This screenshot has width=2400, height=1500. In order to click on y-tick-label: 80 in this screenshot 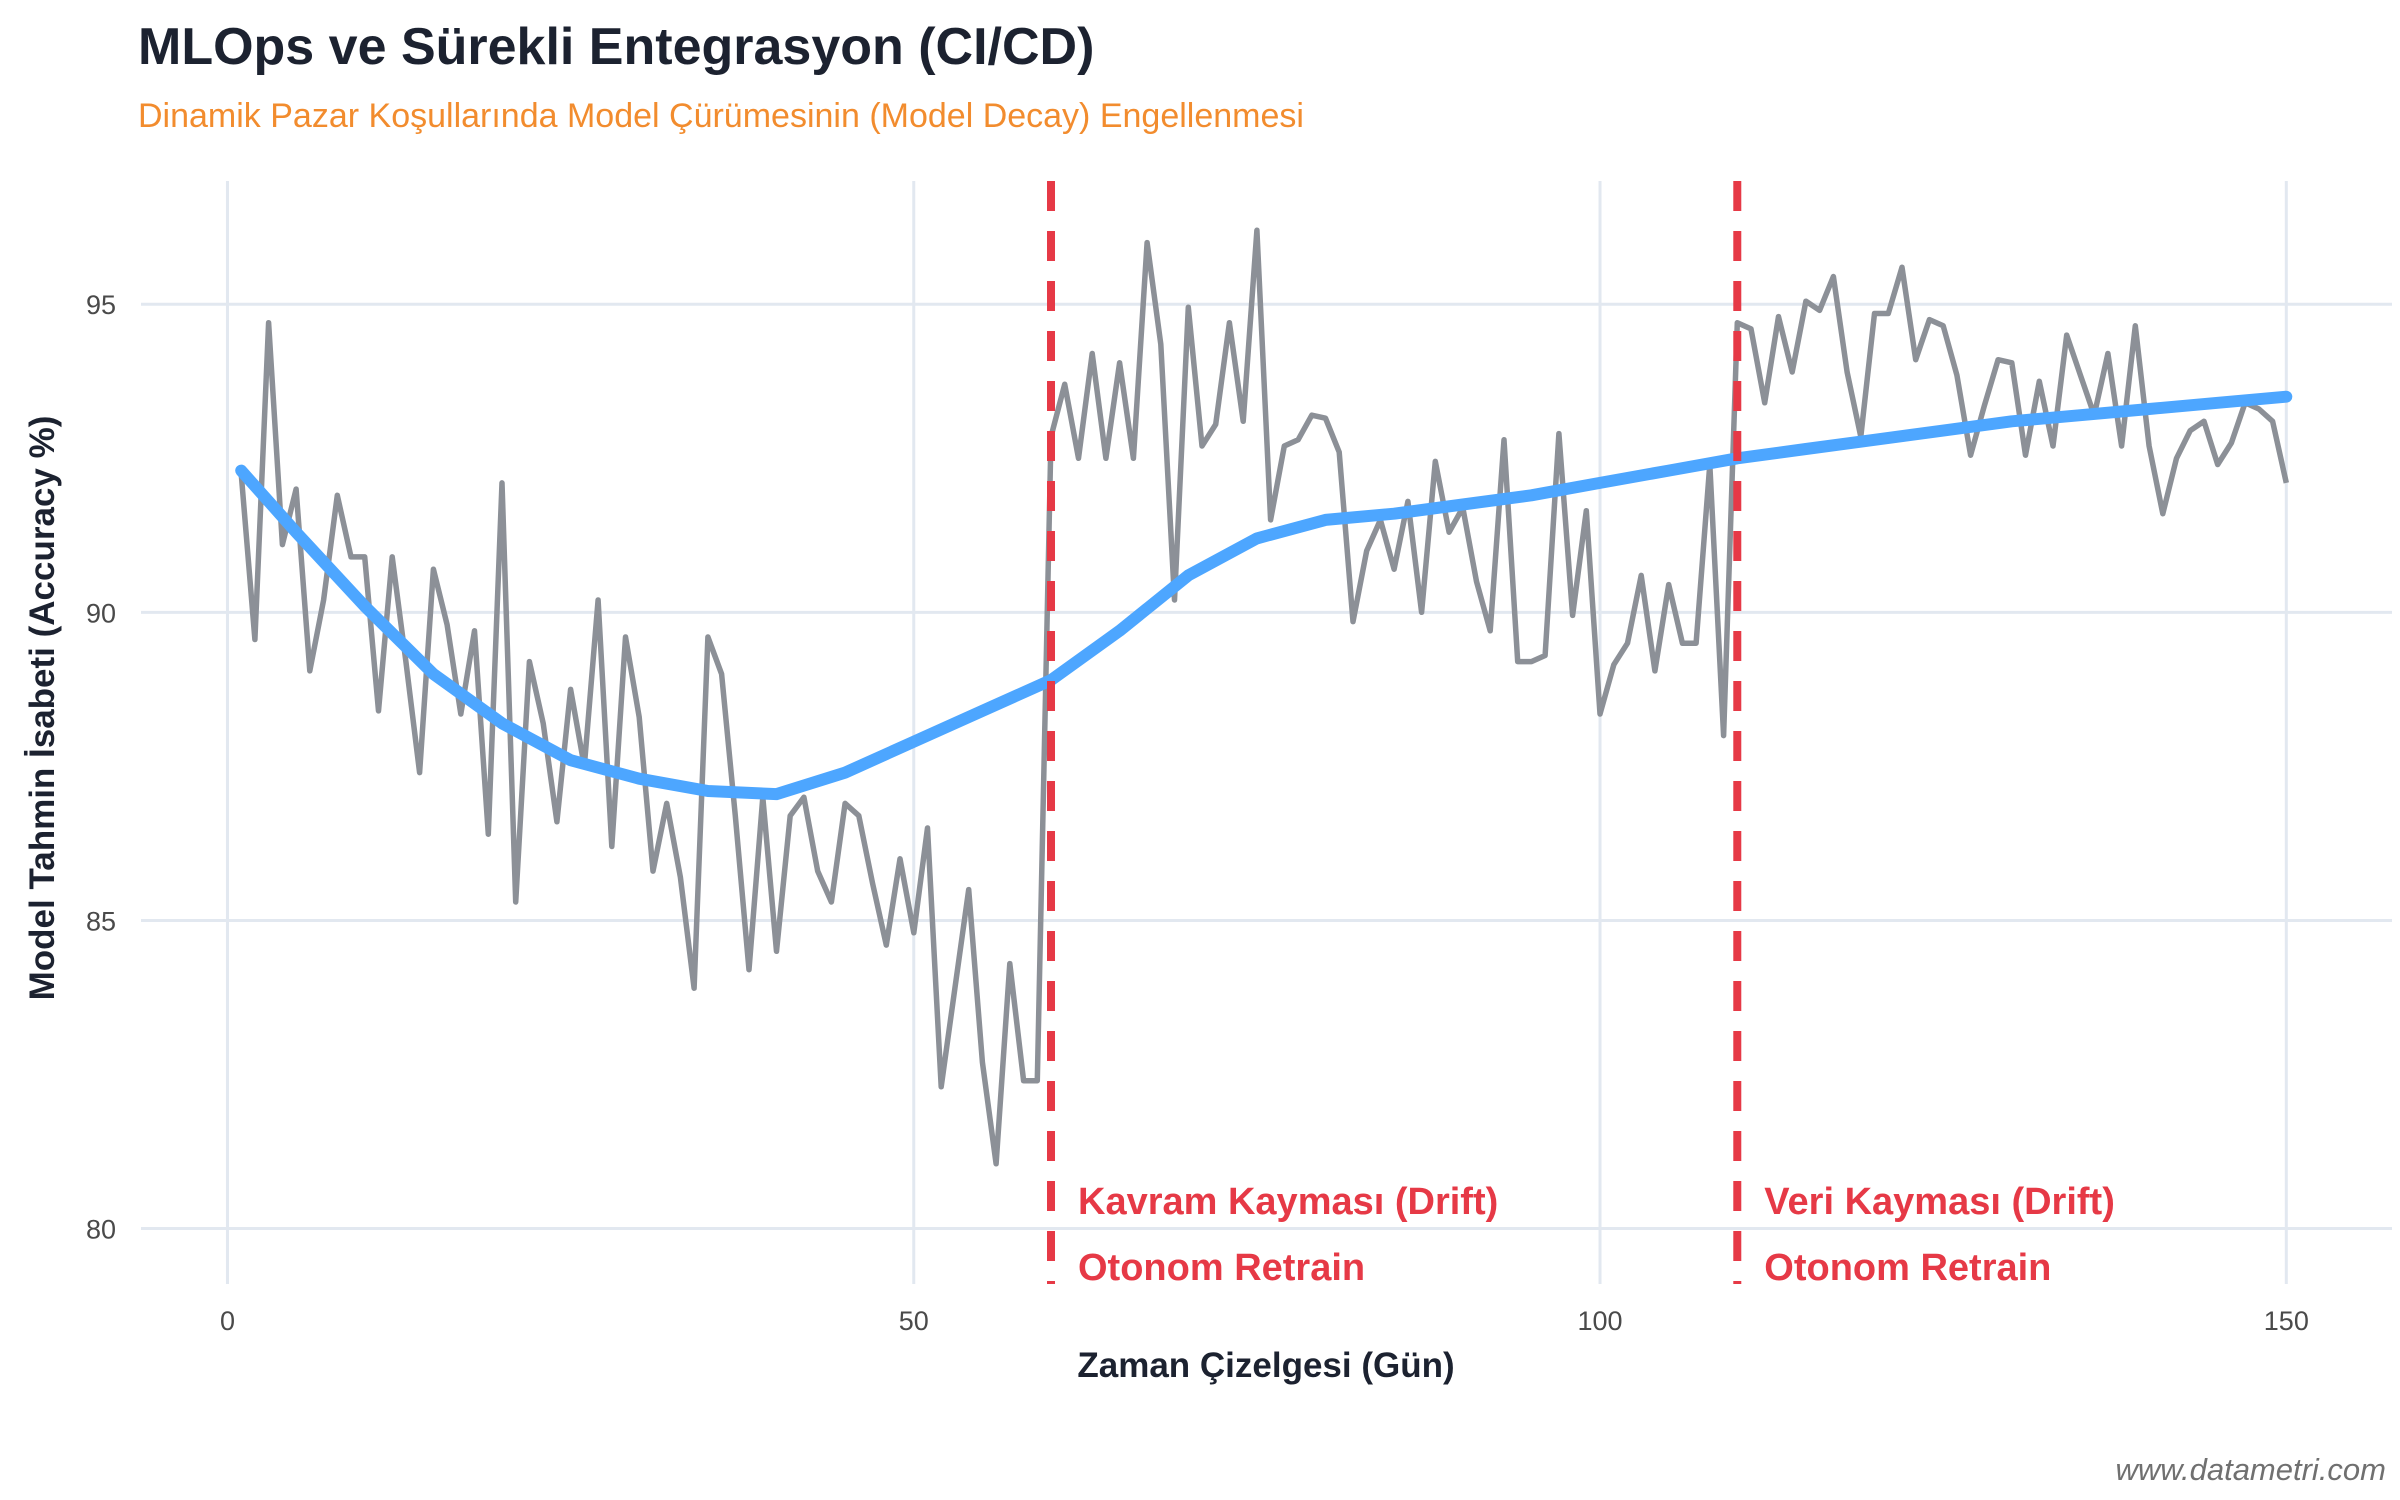, I will do `click(101, 1230)`.